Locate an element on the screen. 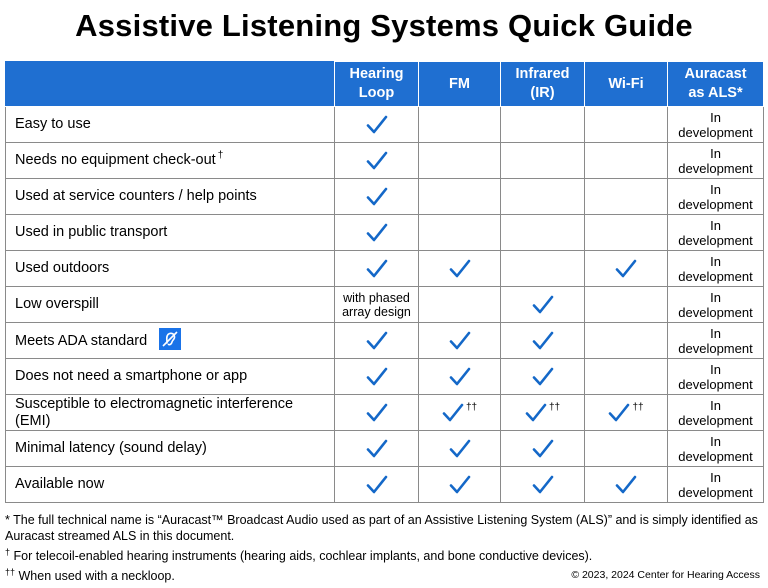 The width and height of the screenshot is (768, 588). table-row: Used in public transport In development is located at coordinates (384, 232).